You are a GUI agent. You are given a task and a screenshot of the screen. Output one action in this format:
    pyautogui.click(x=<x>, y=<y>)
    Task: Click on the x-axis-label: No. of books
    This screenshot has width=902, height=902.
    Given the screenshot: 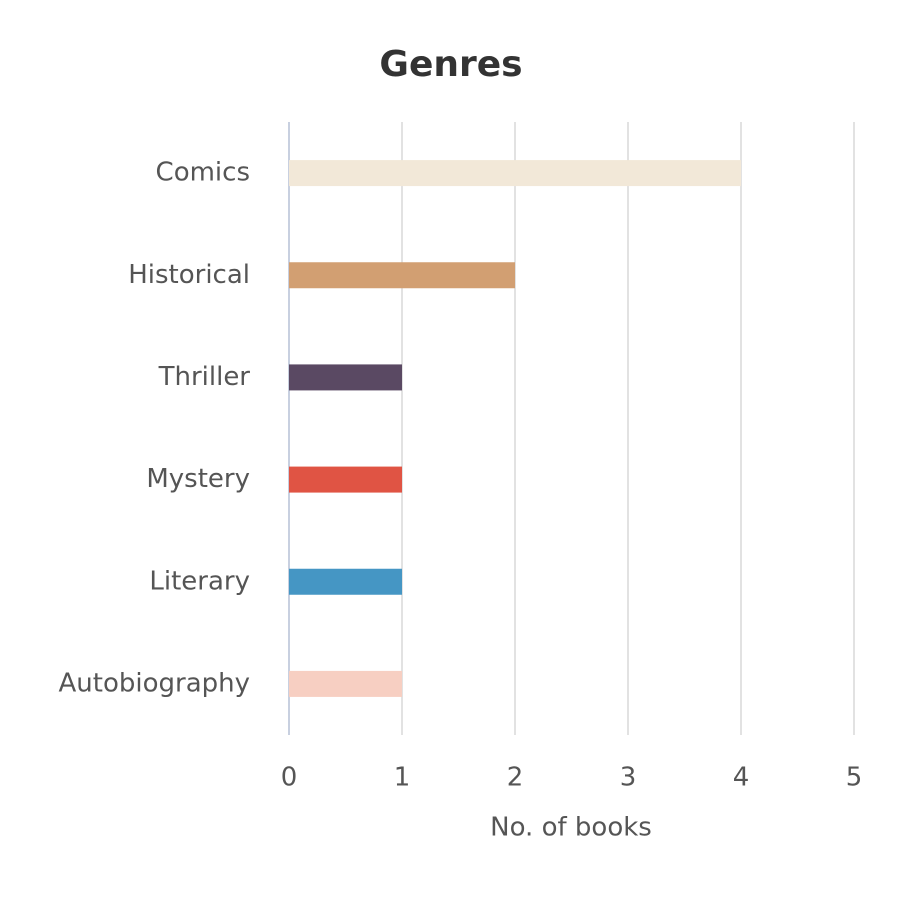 What is the action you would take?
    pyautogui.click(x=571, y=828)
    